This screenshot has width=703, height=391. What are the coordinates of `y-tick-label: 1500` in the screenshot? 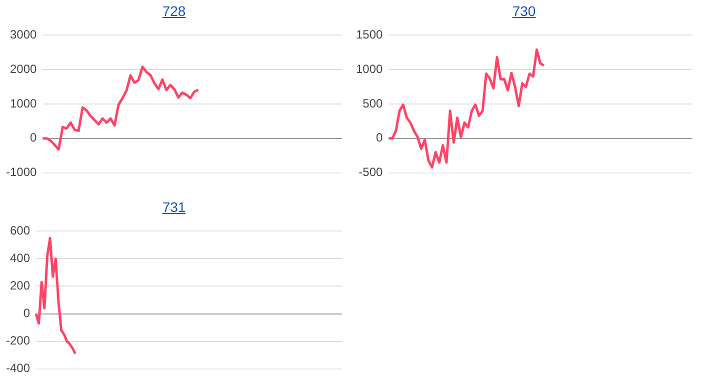 It's located at (370, 35).